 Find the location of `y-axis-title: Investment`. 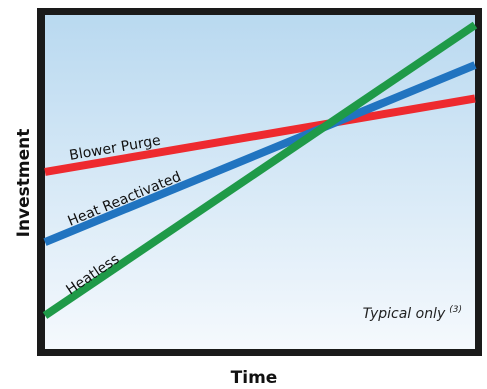

y-axis-title: Investment is located at coordinates (24, 183).